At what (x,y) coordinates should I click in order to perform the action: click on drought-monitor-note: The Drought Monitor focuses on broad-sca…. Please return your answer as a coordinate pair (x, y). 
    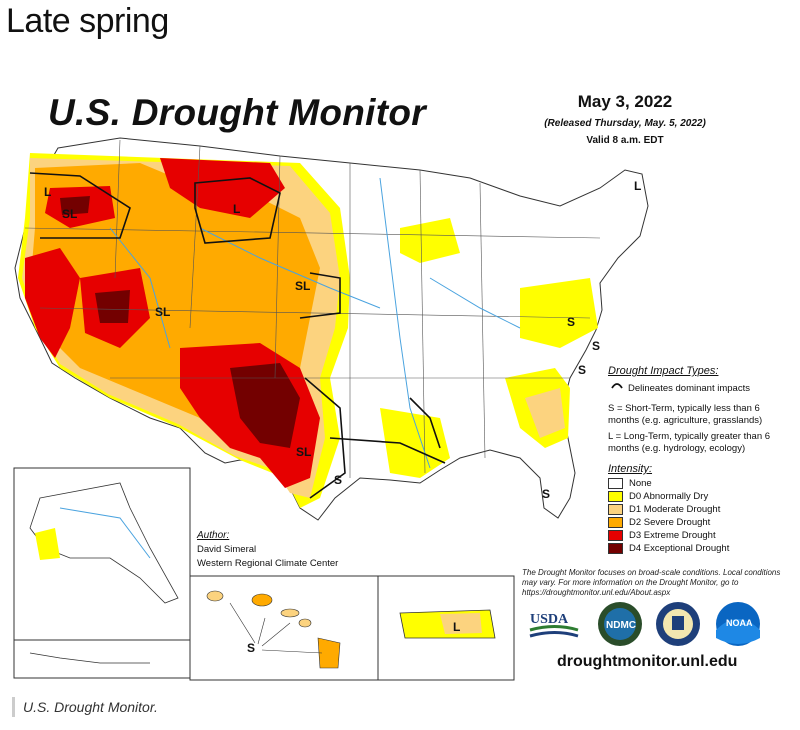
    Looking at the image, I should click on (651, 582).